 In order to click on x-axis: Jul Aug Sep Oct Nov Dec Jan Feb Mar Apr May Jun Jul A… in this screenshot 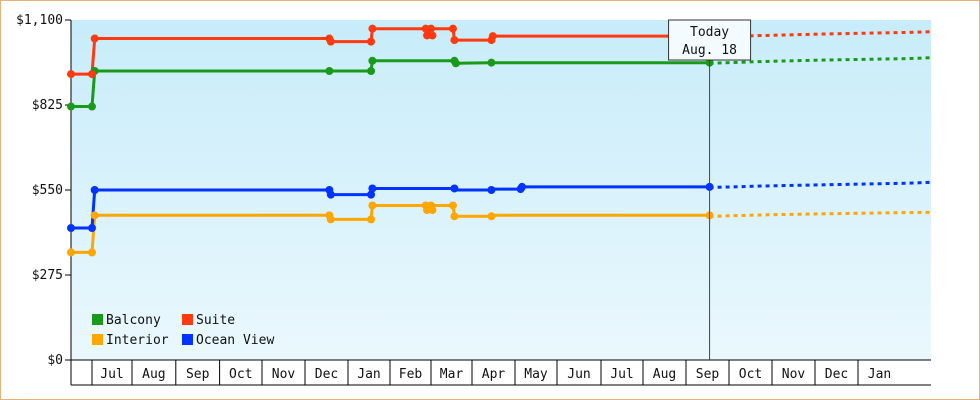, I will do `click(500, 372)`.